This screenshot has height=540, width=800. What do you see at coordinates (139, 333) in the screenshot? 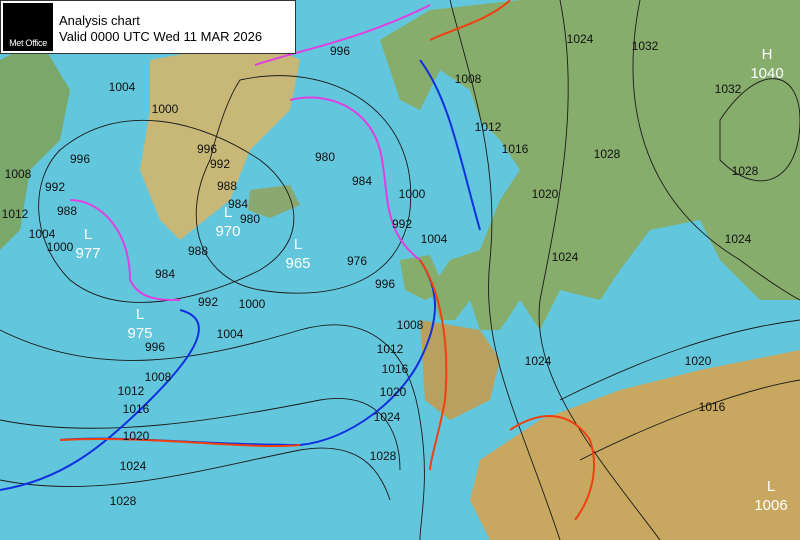
I see `centre-pressure: 975` at bounding box center [139, 333].